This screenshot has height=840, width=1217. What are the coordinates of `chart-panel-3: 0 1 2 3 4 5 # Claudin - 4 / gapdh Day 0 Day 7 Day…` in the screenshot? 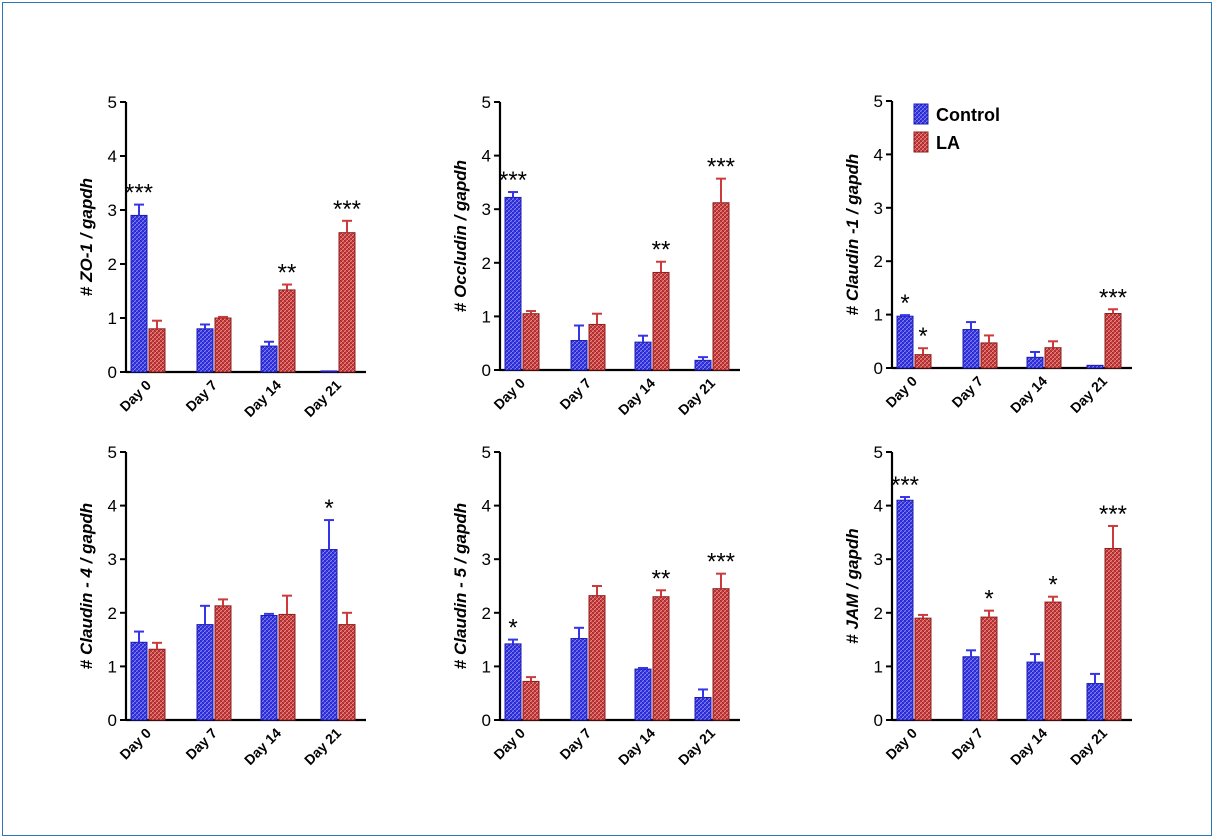 It's located at (221, 605).